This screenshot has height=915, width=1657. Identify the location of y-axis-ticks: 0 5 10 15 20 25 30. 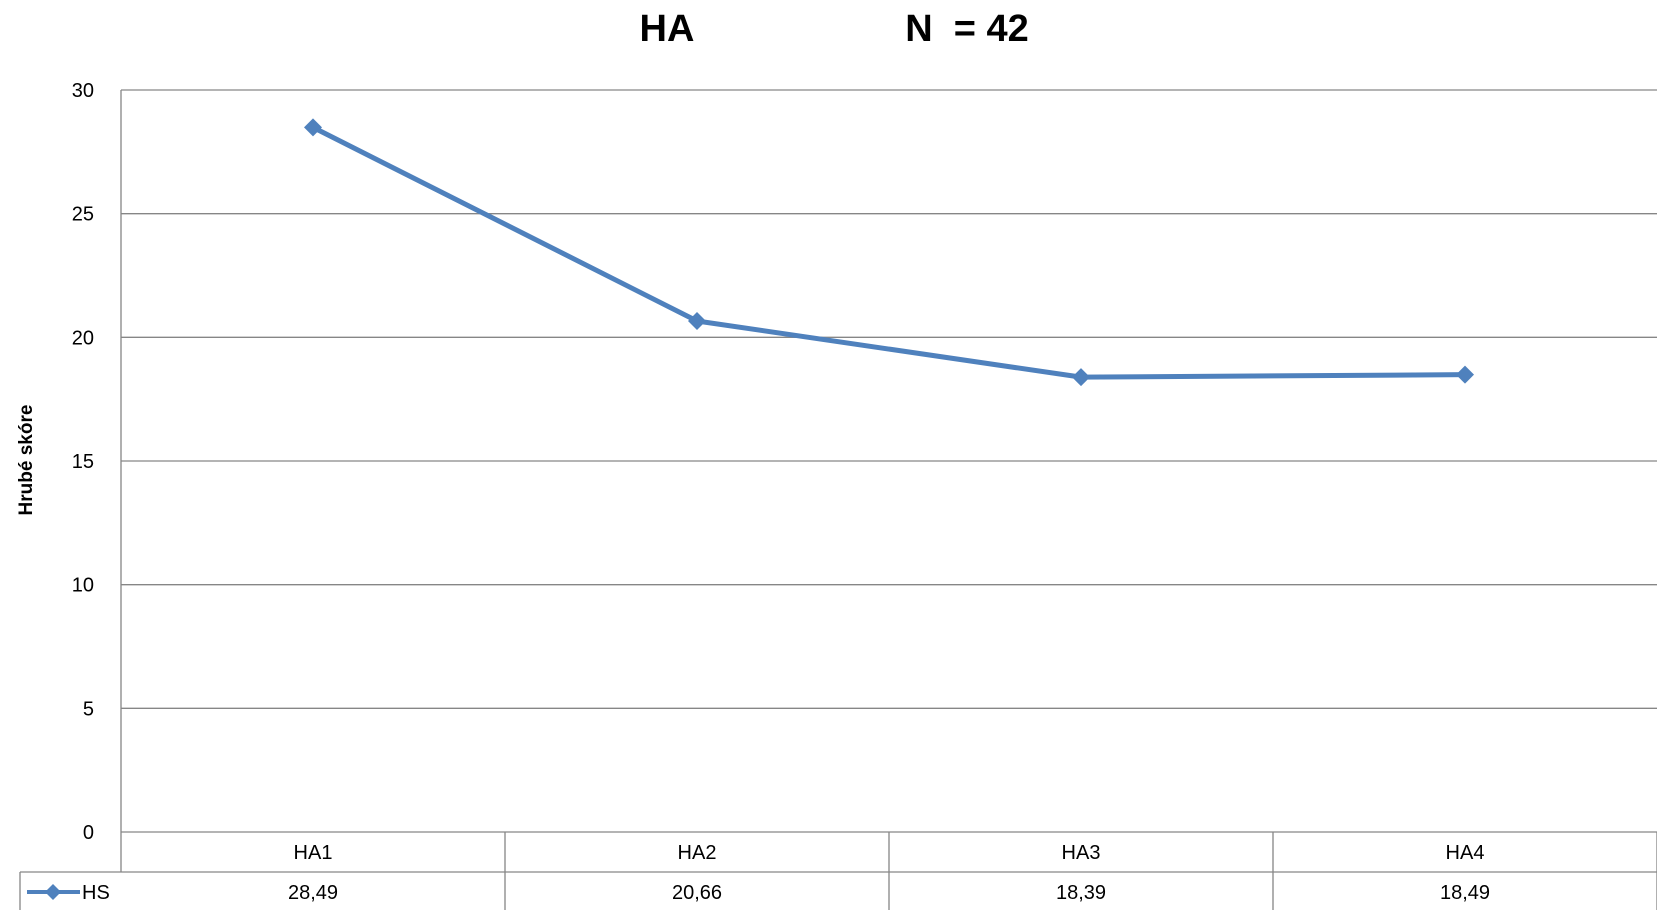
(83, 462).